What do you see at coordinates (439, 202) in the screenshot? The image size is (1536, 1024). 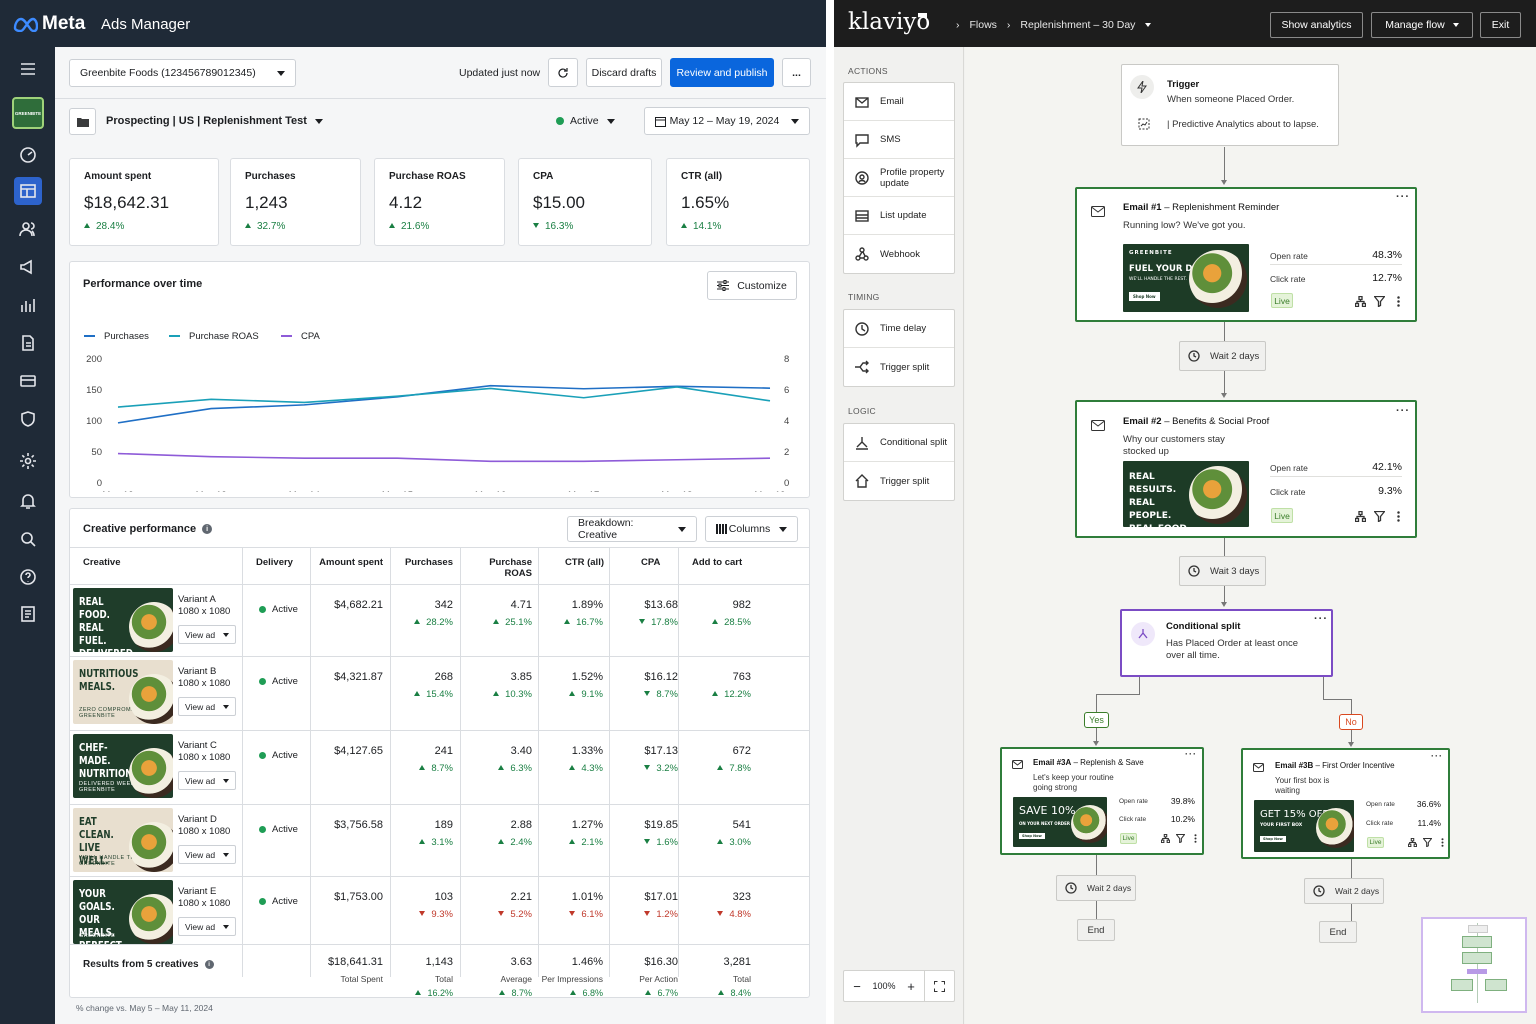 I see `metric-card: Purchase ROAS 4.12 21.6%` at bounding box center [439, 202].